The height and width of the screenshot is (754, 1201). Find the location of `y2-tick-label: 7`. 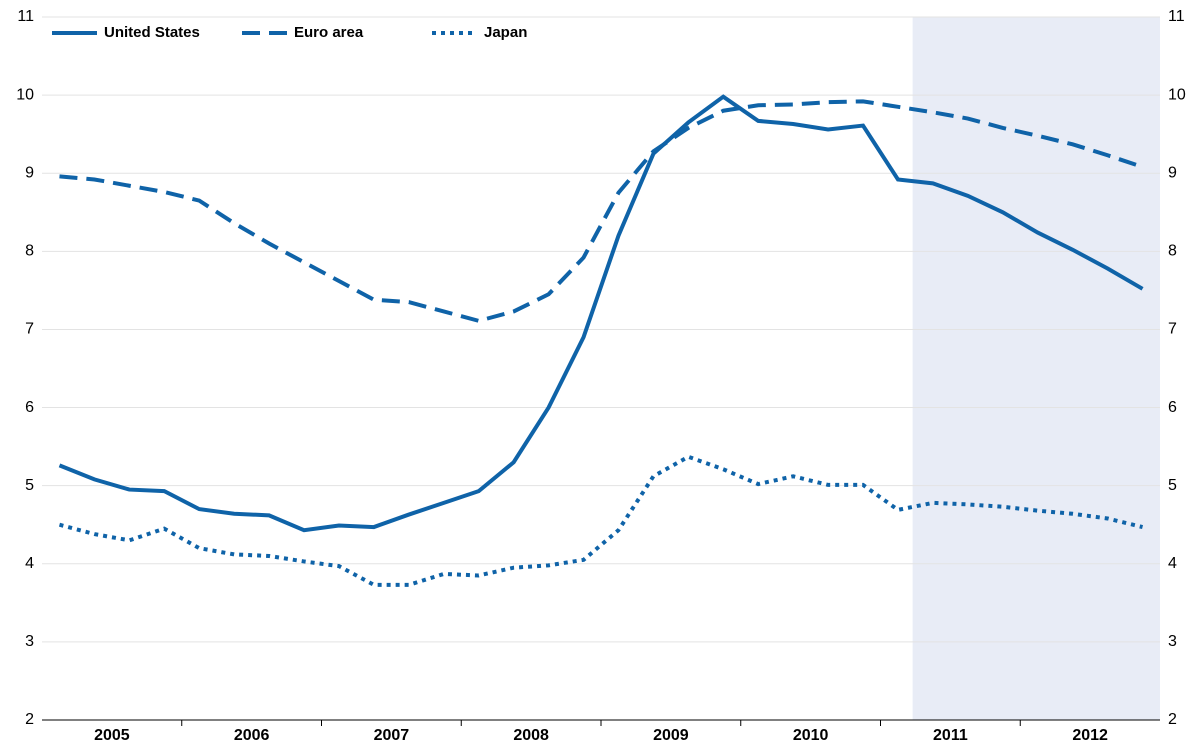

y2-tick-label: 7 is located at coordinates (1172, 329).